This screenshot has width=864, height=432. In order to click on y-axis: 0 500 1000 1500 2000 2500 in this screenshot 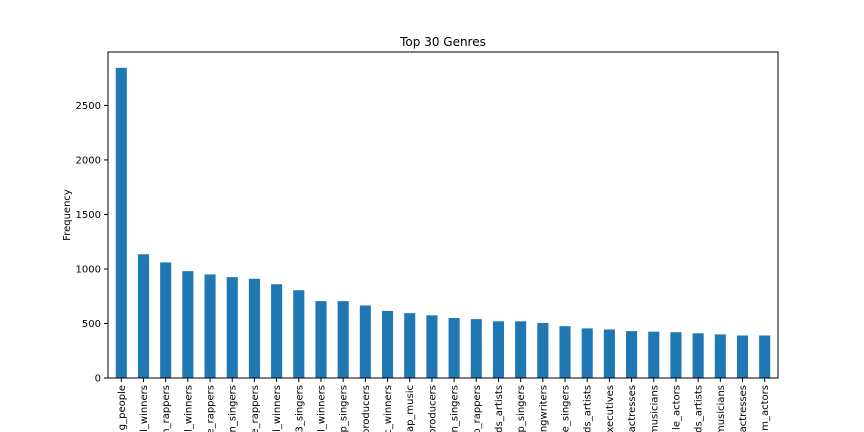, I will do `click(92, 243)`.